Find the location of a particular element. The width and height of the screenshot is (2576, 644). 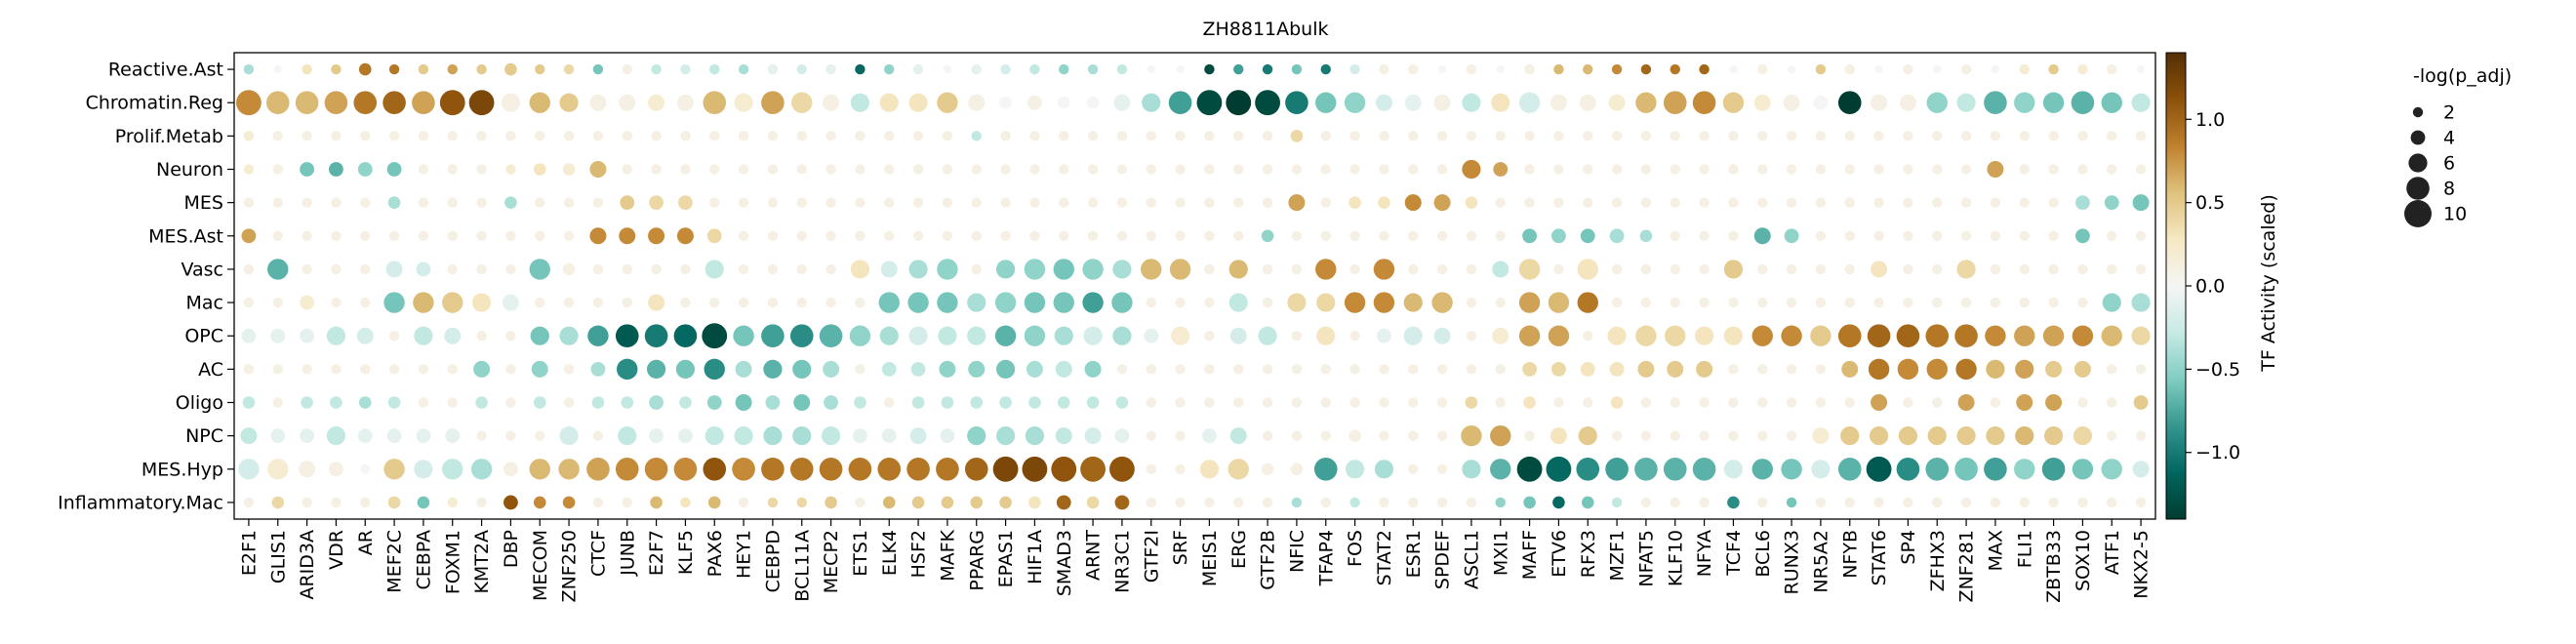

colorbar-tick-label: 0.0 is located at coordinates (2210, 287).